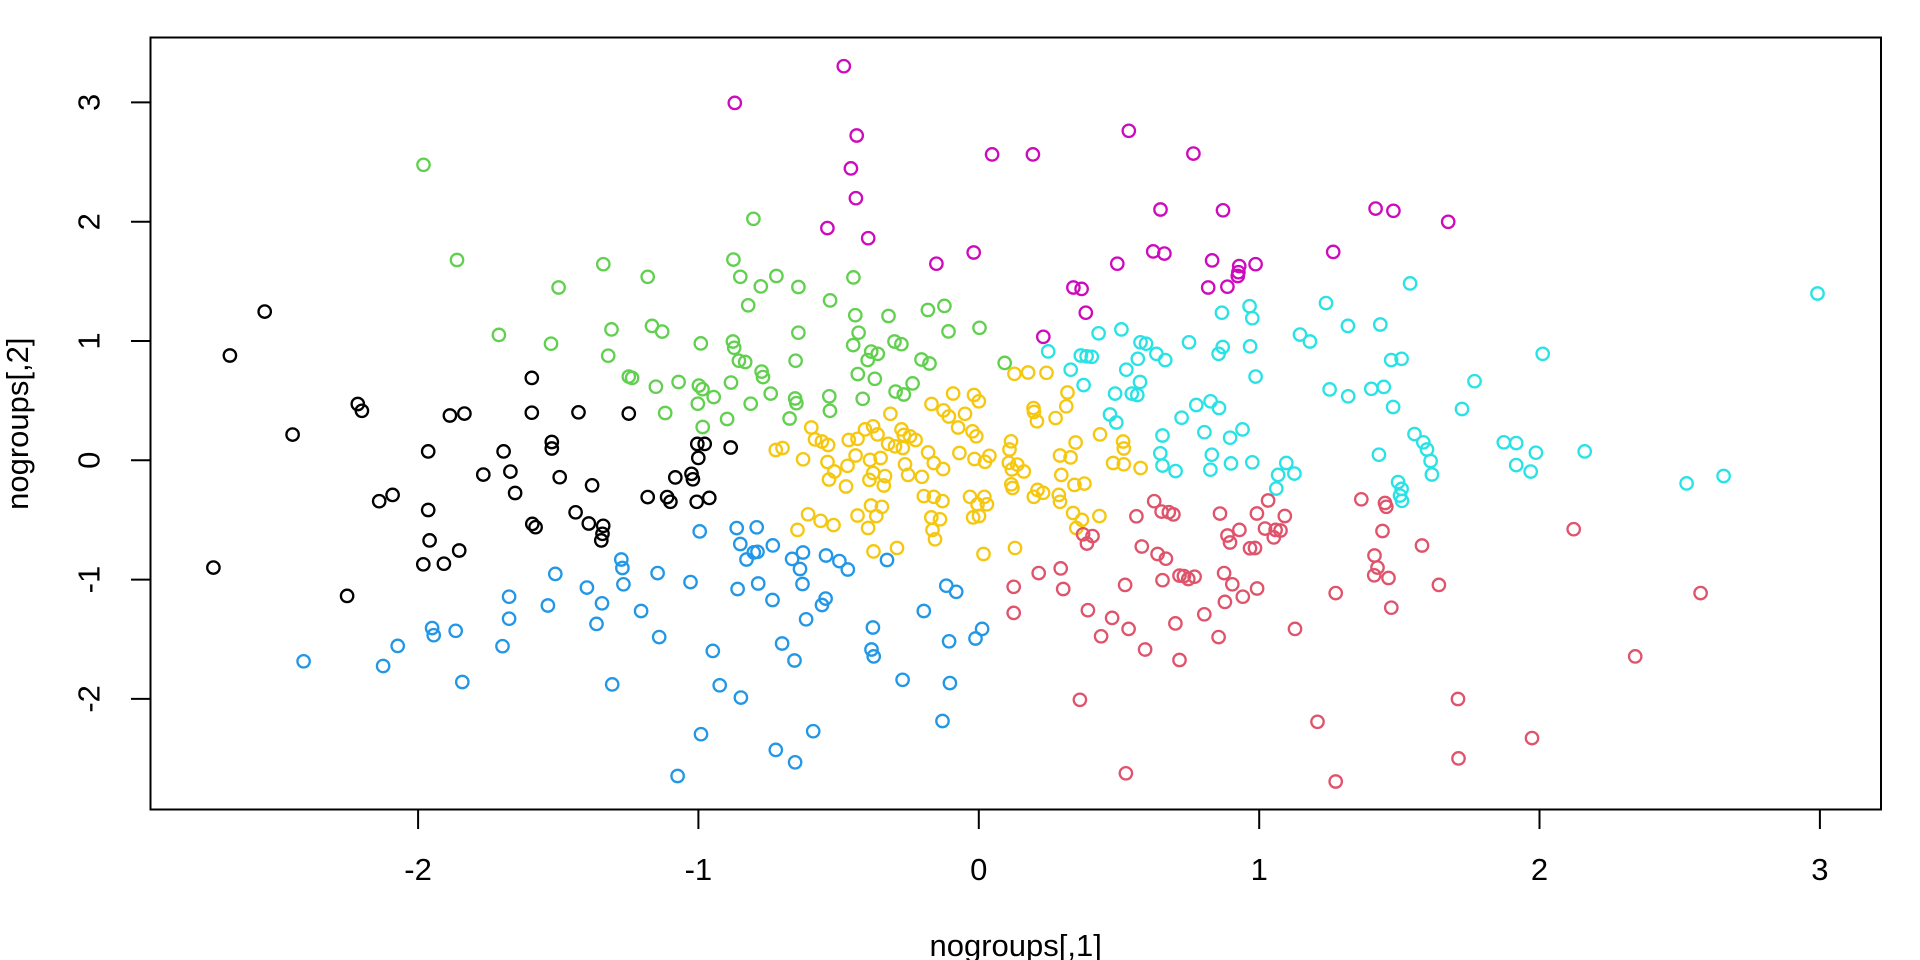 This screenshot has width=1920, height=960. What do you see at coordinates (1016, 944) in the screenshot?
I see `svg-text: nogroups[,1]` at bounding box center [1016, 944].